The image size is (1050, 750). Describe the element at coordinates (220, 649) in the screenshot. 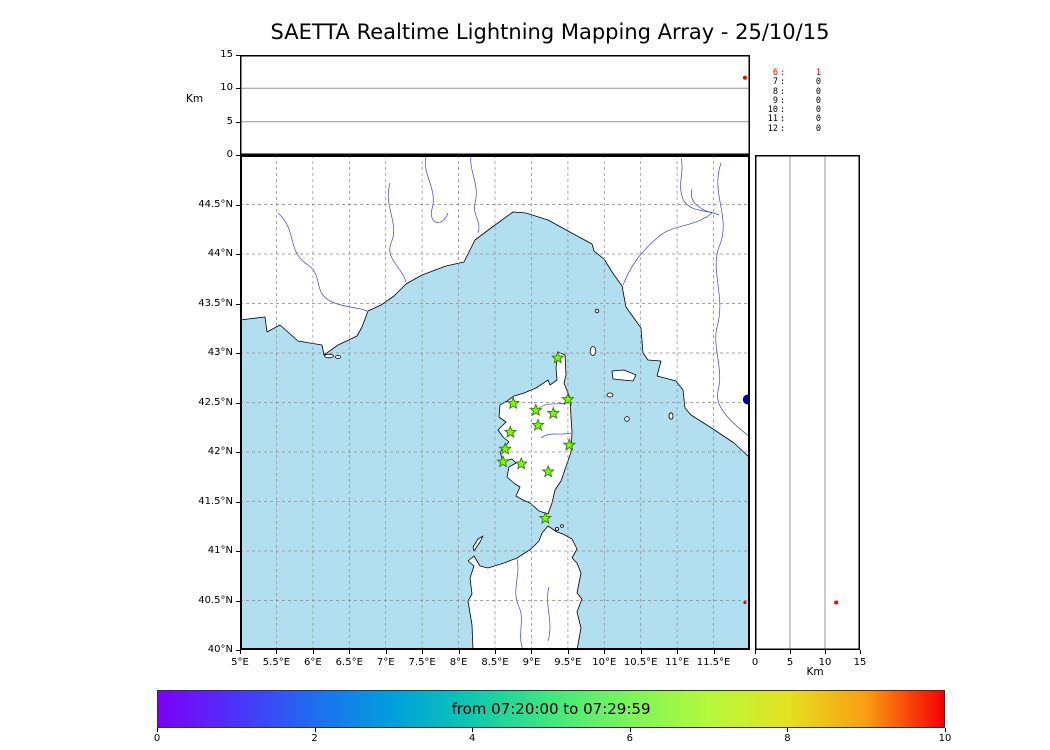

I see `lat-tick-label: 40°N` at that location.